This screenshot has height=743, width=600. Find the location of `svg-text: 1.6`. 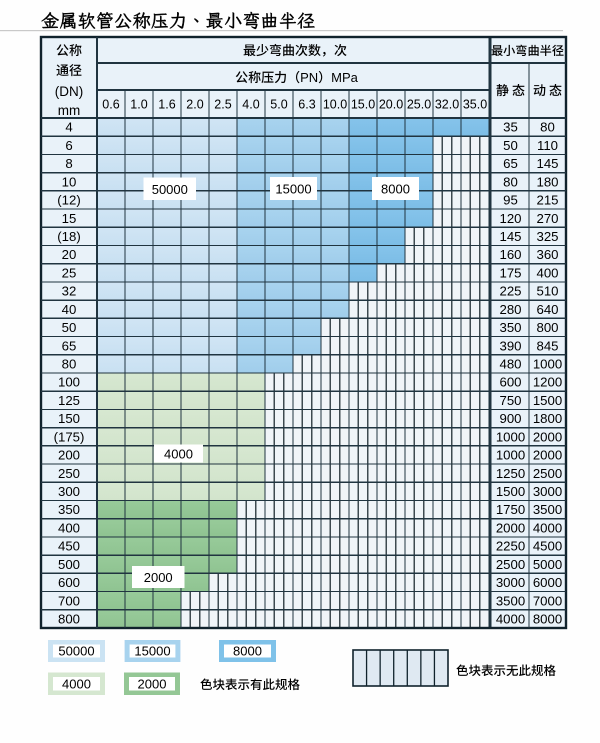

svg-text: 1.6 is located at coordinates (166, 105).